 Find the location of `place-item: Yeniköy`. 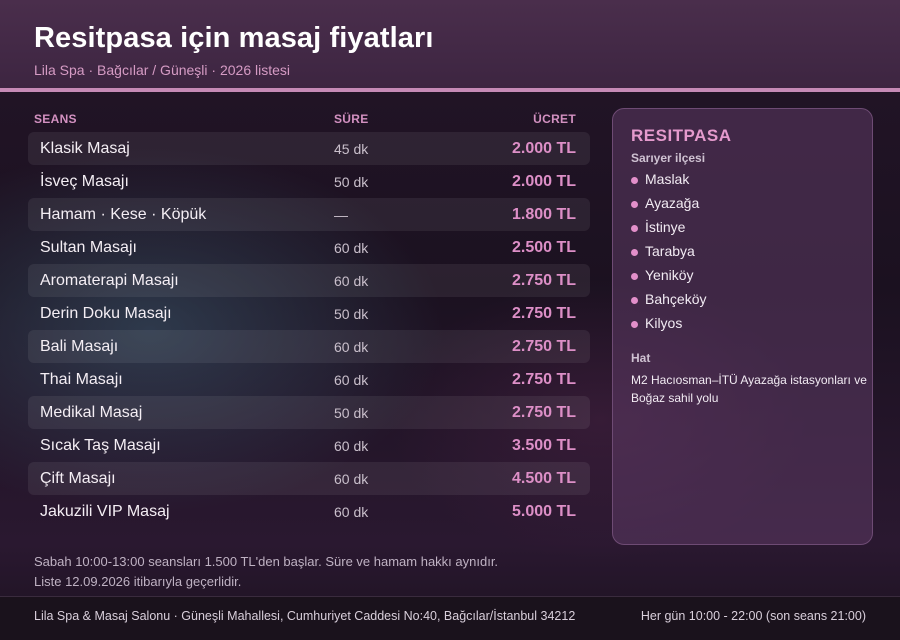

place-item: Yeniköy is located at coordinates (668, 279).